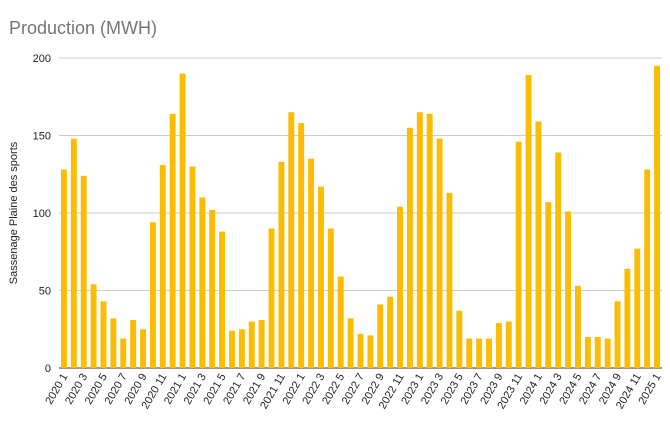  Describe the element at coordinates (48, 369) in the screenshot. I see `y-tick-label: 0` at that location.